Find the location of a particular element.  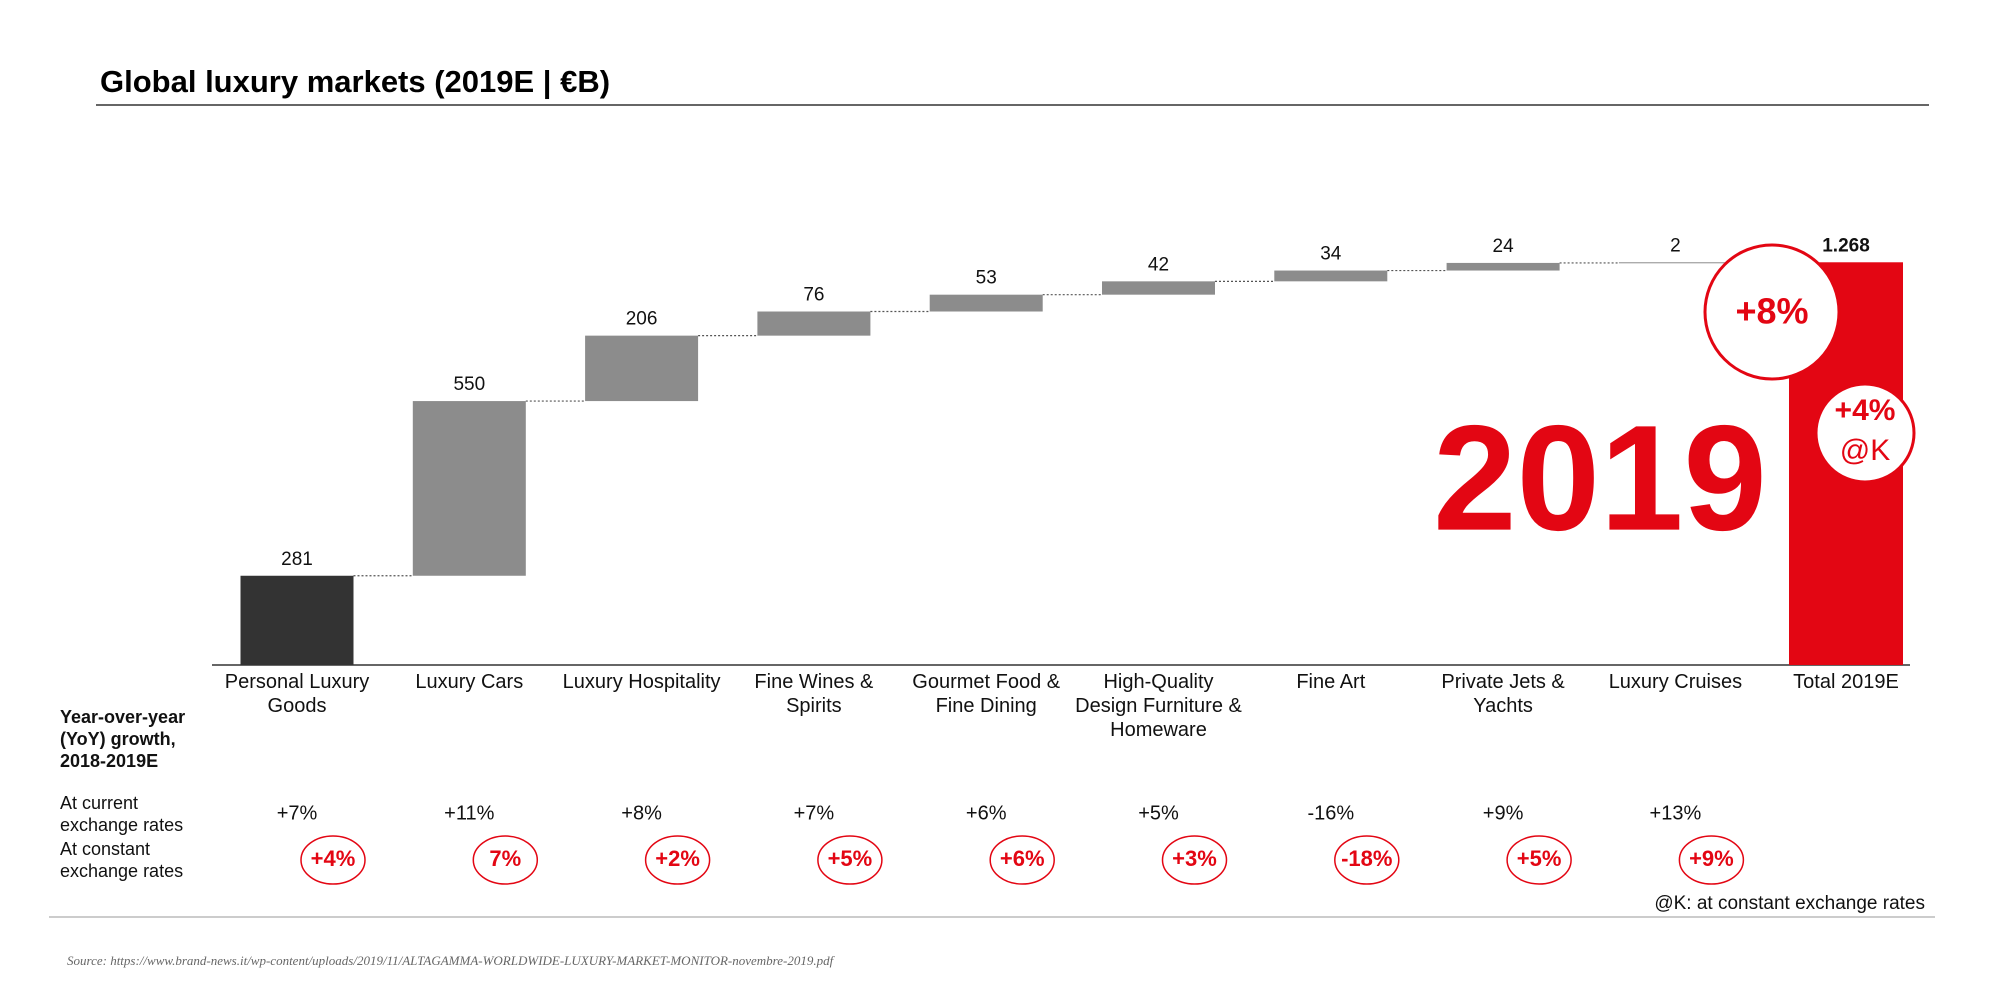

growth-value: +4% is located at coordinates (333, 858).